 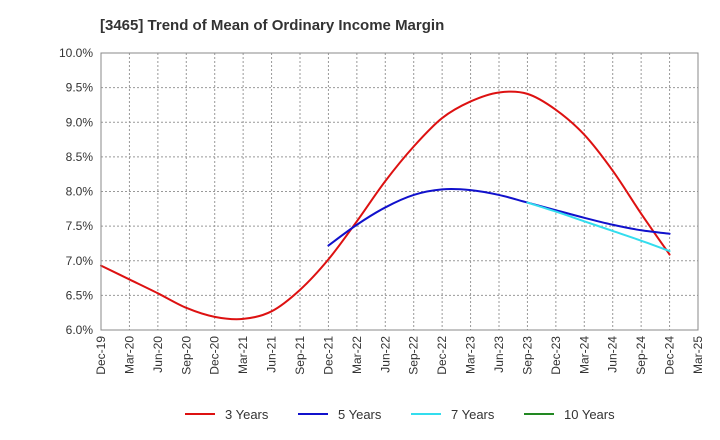 What do you see at coordinates (80, 295) in the screenshot?
I see `y-tick-label: 6.5%` at bounding box center [80, 295].